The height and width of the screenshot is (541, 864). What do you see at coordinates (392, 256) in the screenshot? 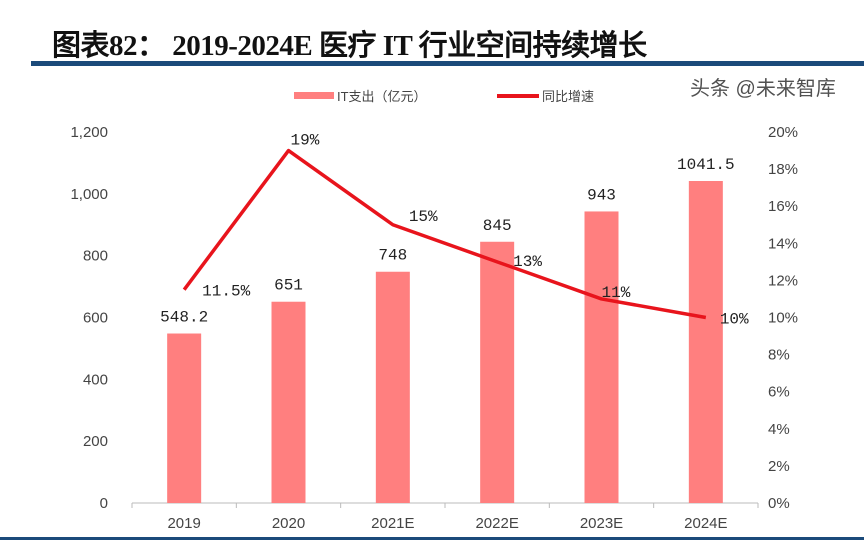
I see `bar-data-label: 748` at bounding box center [392, 256].